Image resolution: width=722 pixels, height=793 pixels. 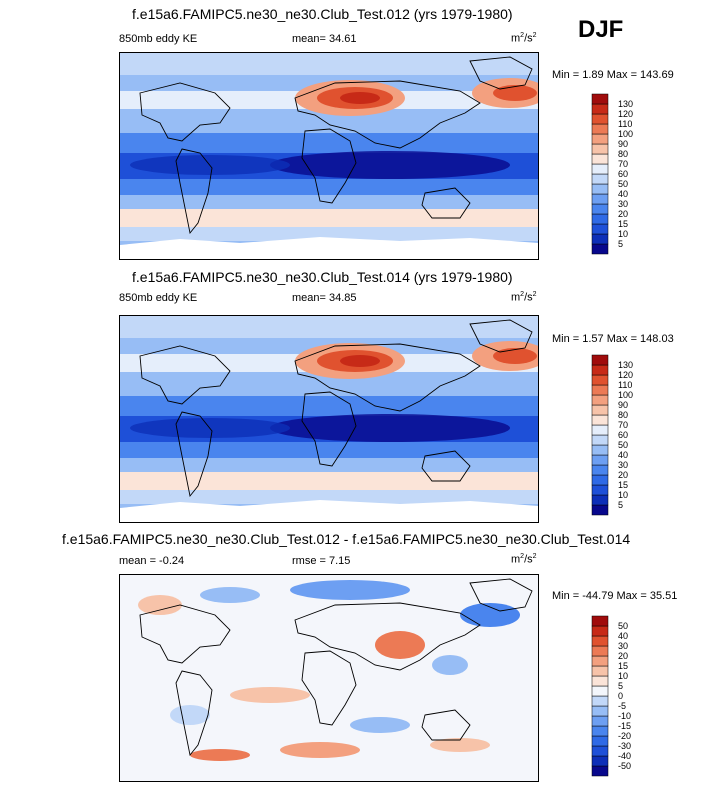 What do you see at coordinates (152, 561) in the screenshot?
I see `panel3-mean-label: mean = -0.24` at bounding box center [152, 561].